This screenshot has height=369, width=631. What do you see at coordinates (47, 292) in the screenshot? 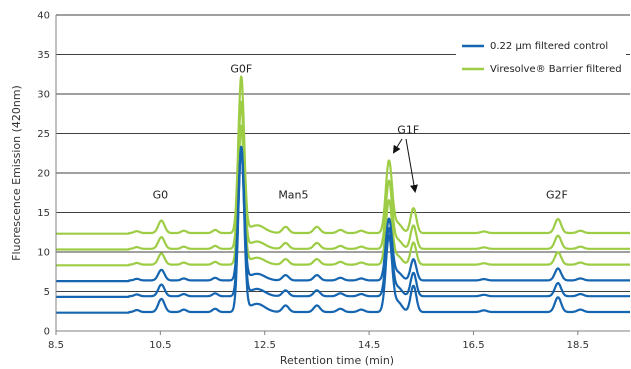
I see `y-tick-label: 5` at bounding box center [47, 292].